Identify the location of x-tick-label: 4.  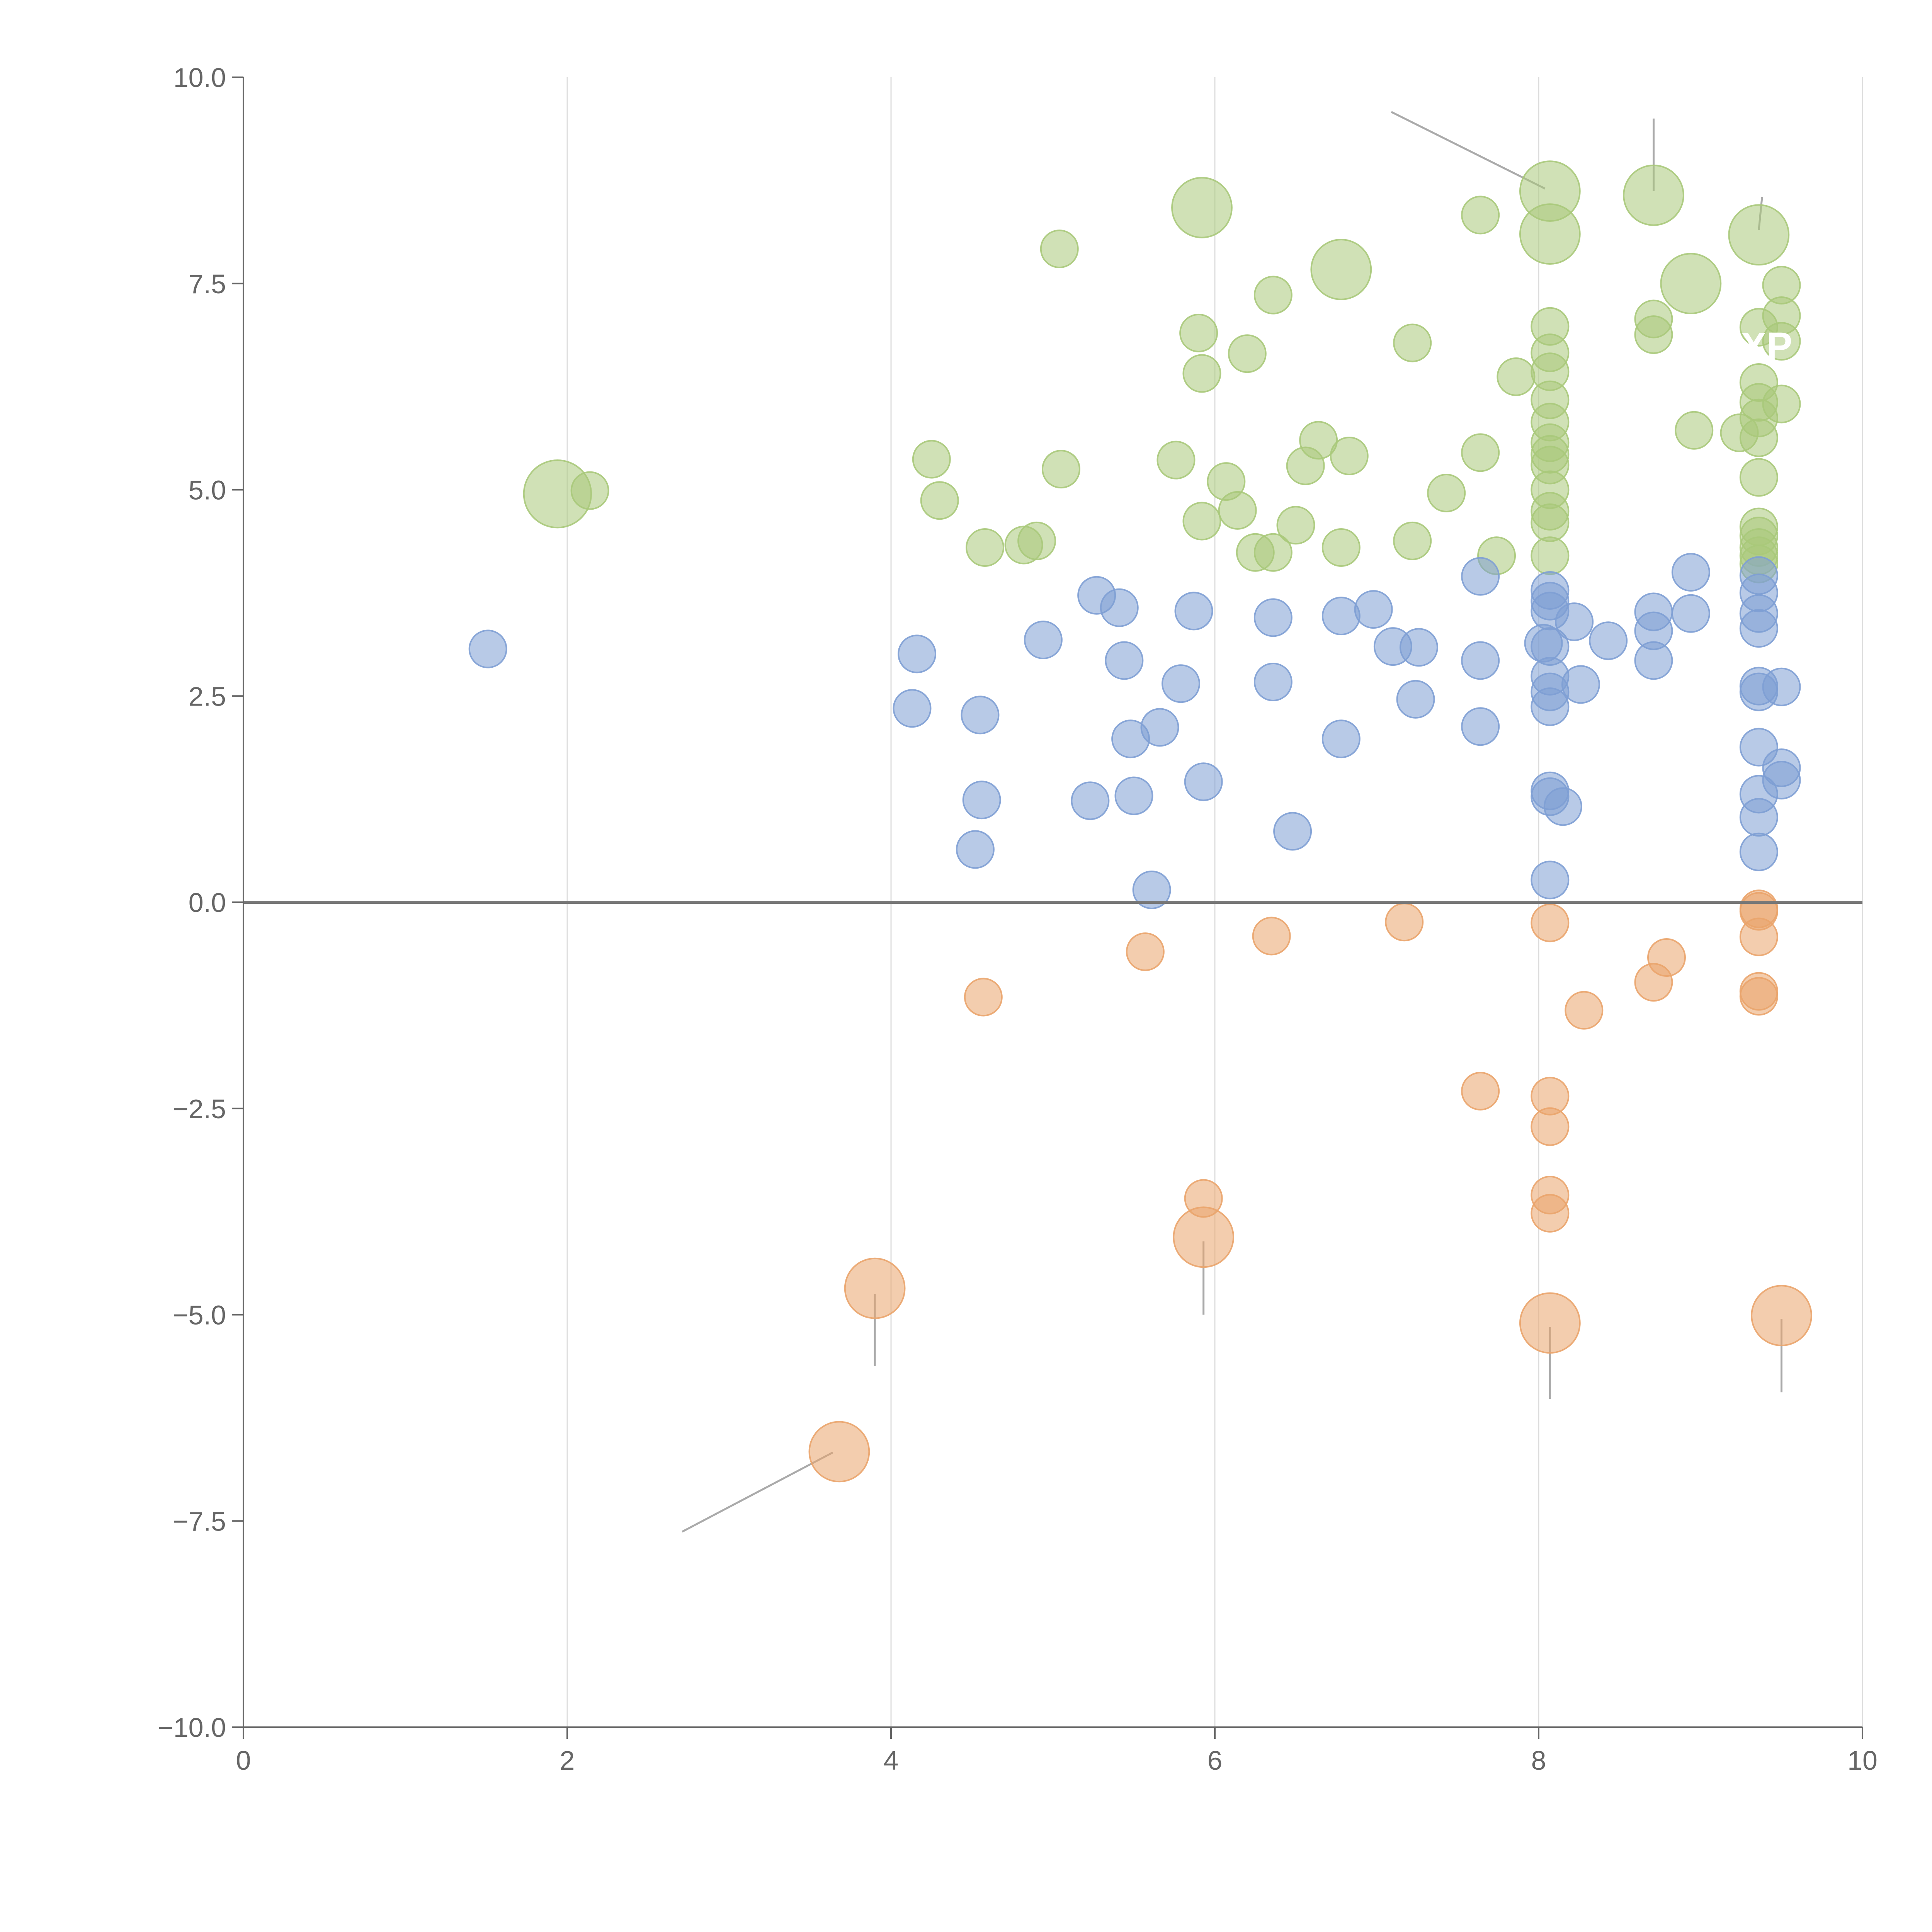
(892, 1760).